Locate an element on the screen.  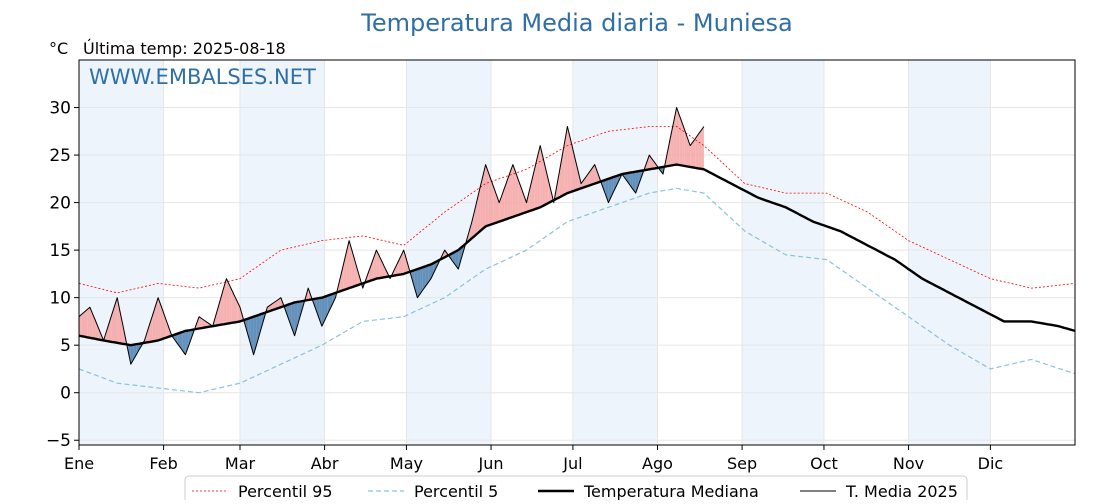
x-tick-label: Oct is located at coordinates (824, 463).